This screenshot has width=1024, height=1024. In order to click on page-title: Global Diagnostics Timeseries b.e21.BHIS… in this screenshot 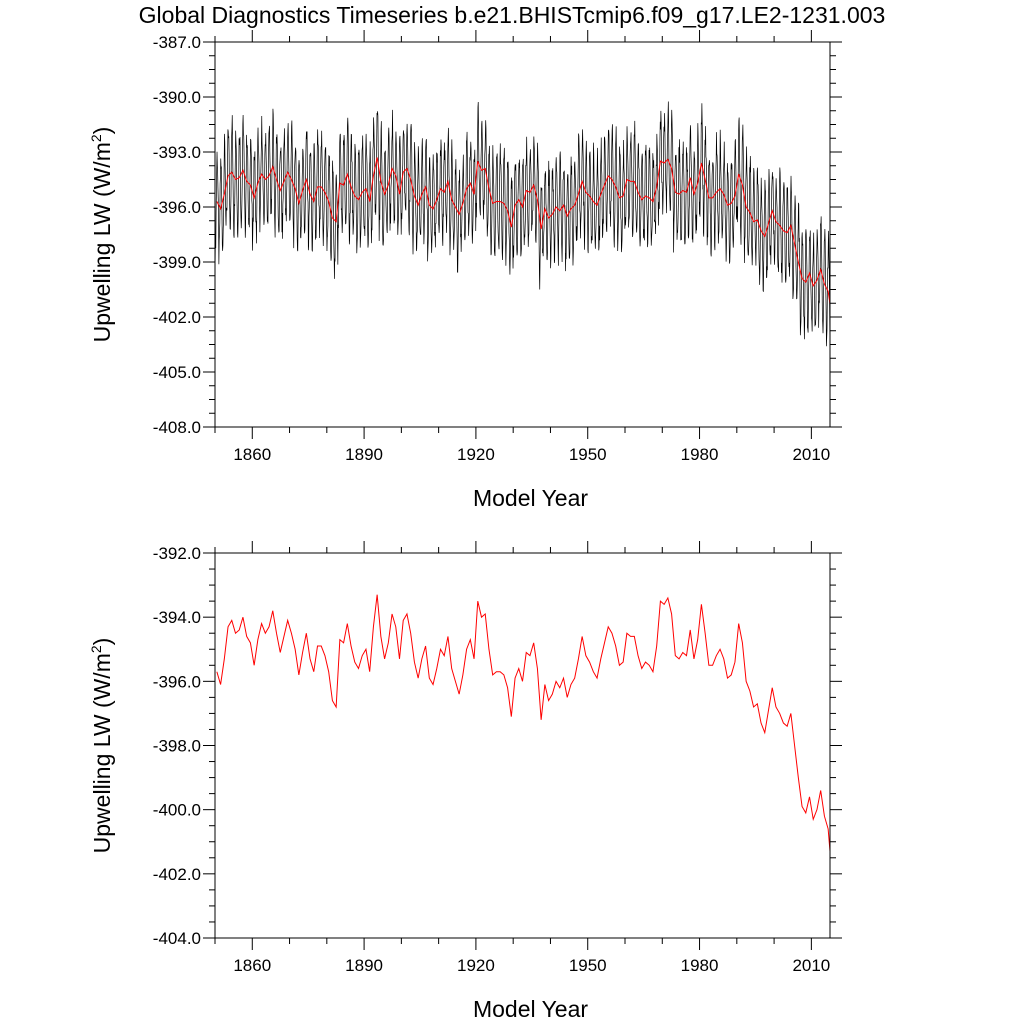, I will do `click(512, 15)`.